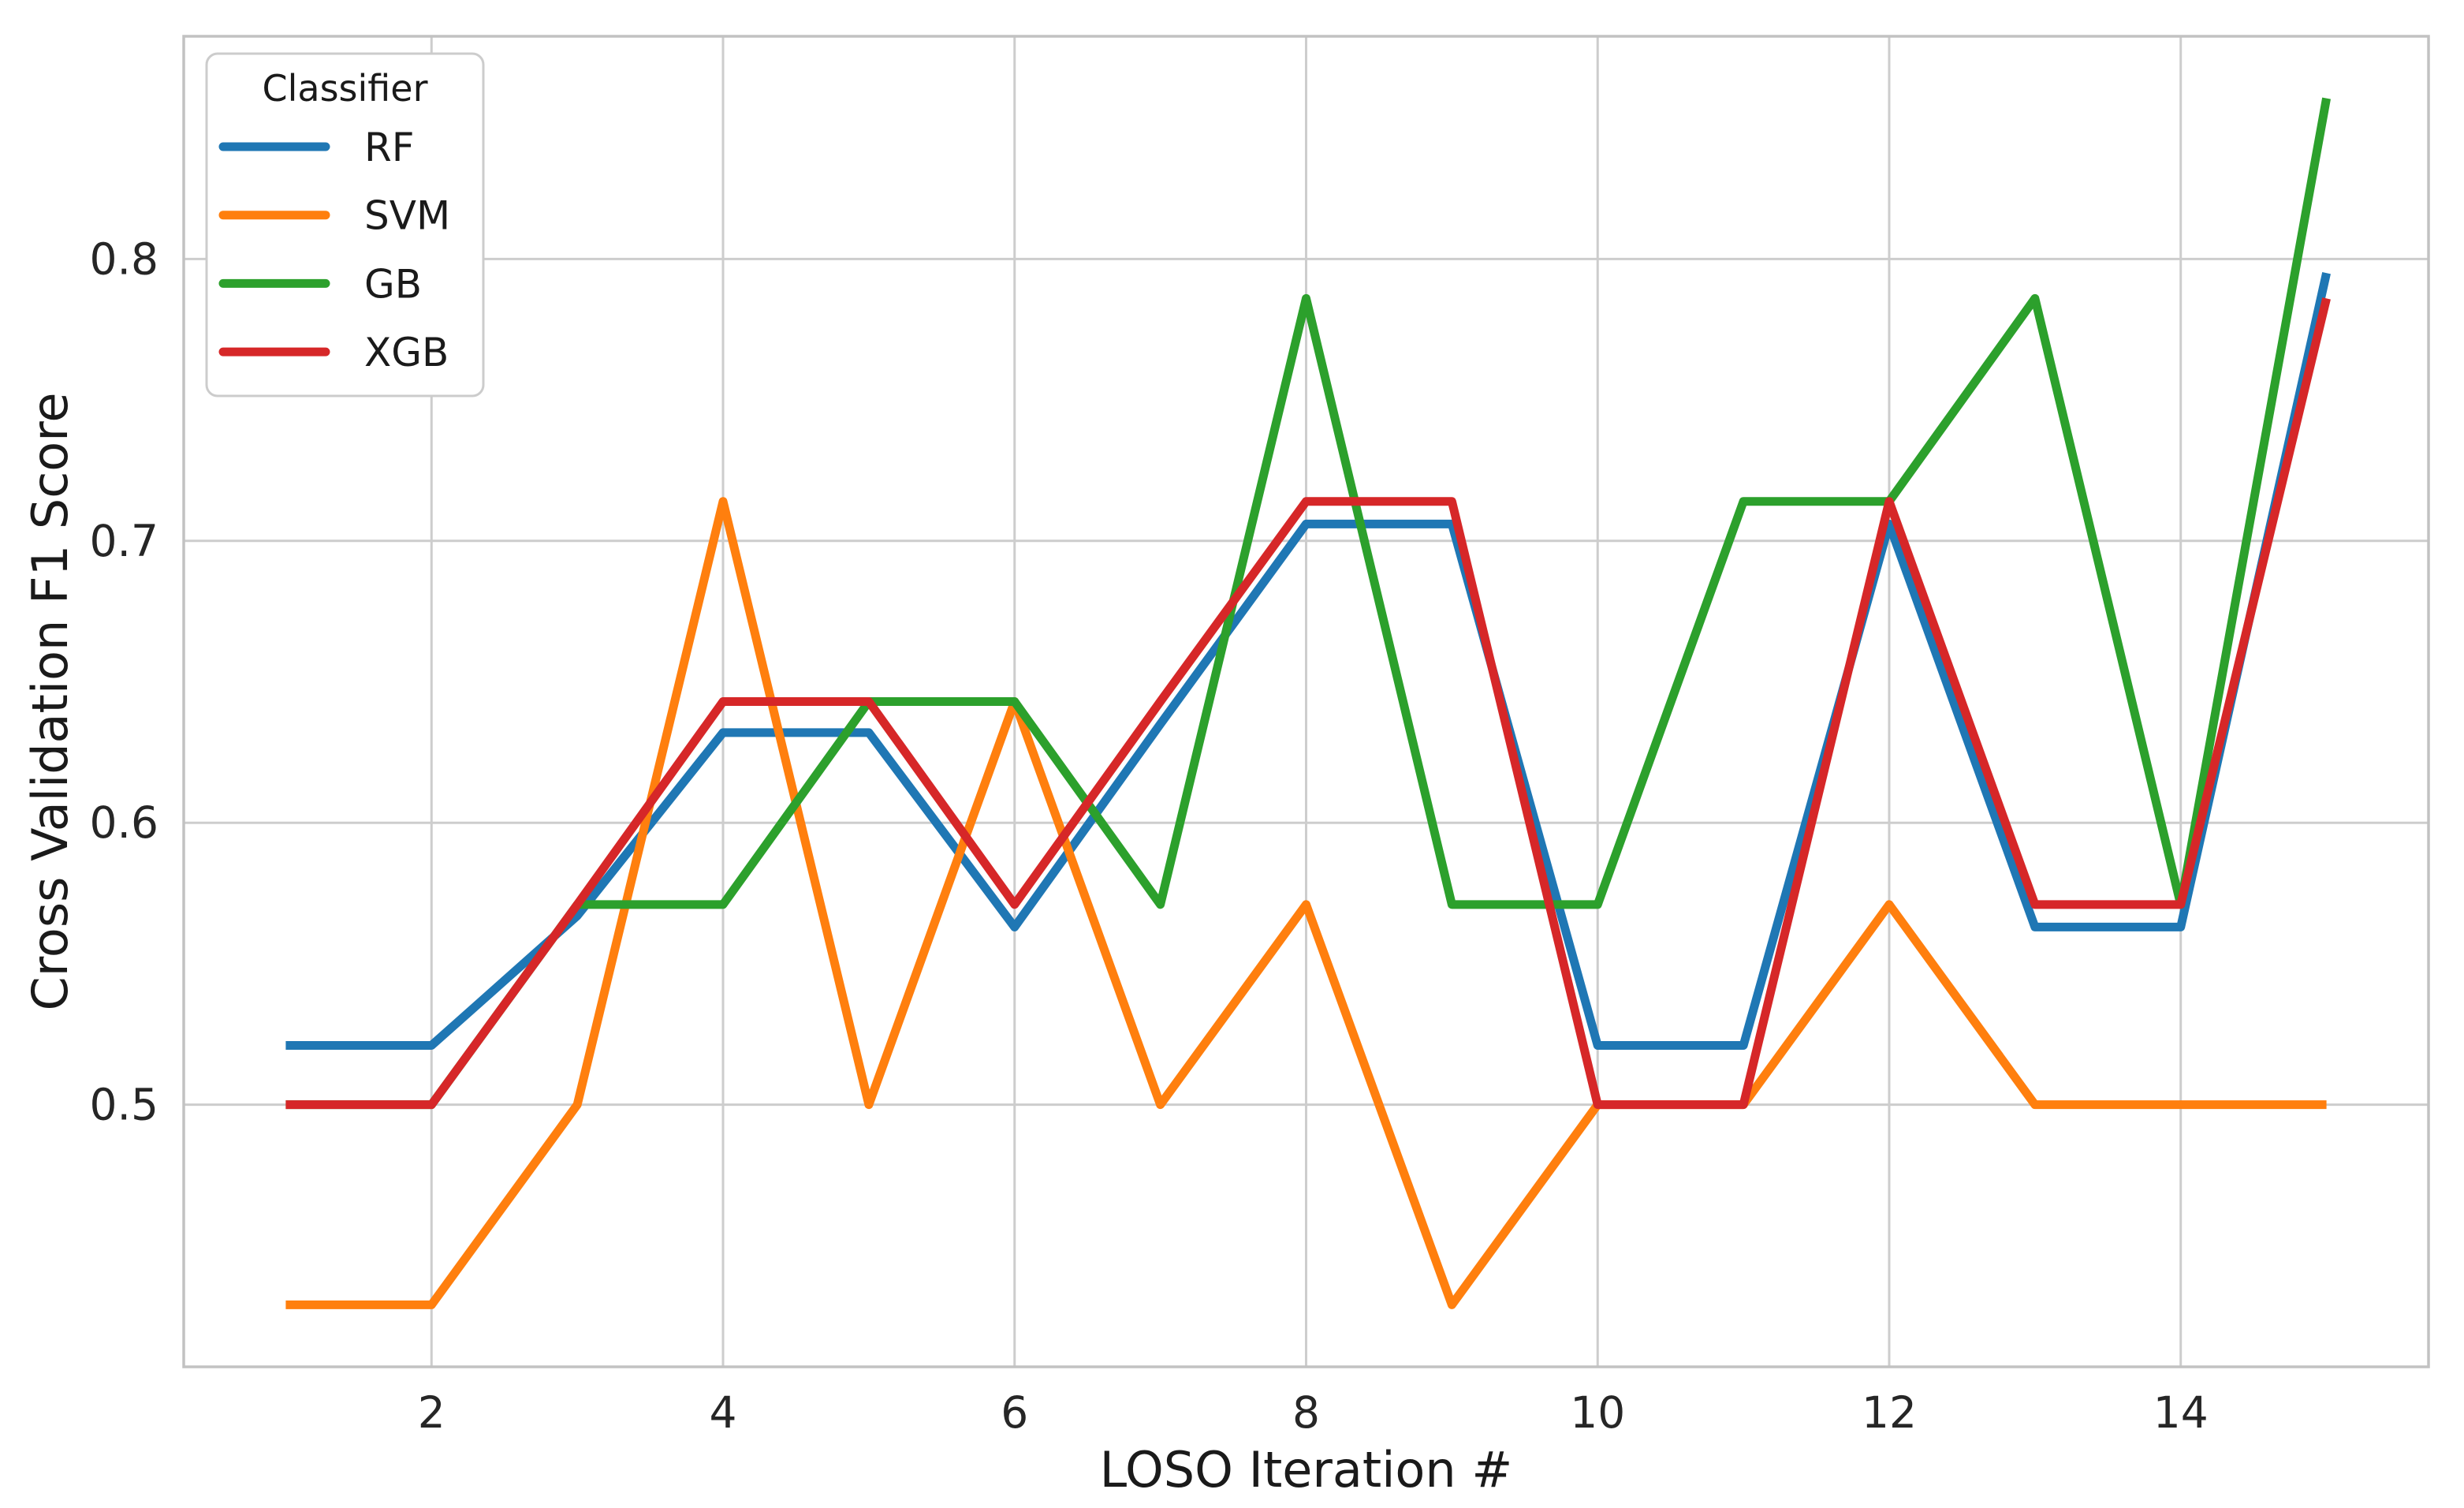 This screenshot has height=1508, width=2464. What do you see at coordinates (393, 284) in the screenshot?
I see `legend-label-gb: GB` at bounding box center [393, 284].